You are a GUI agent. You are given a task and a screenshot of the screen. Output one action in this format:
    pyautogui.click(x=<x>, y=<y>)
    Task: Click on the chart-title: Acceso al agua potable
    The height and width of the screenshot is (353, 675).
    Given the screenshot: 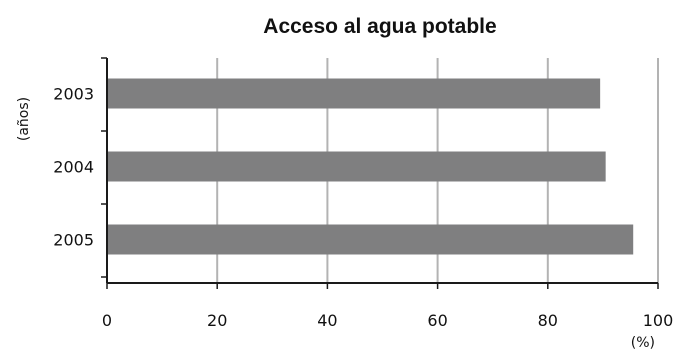 What is the action you would take?
    pyautogui.click(x=379, y=26)
    